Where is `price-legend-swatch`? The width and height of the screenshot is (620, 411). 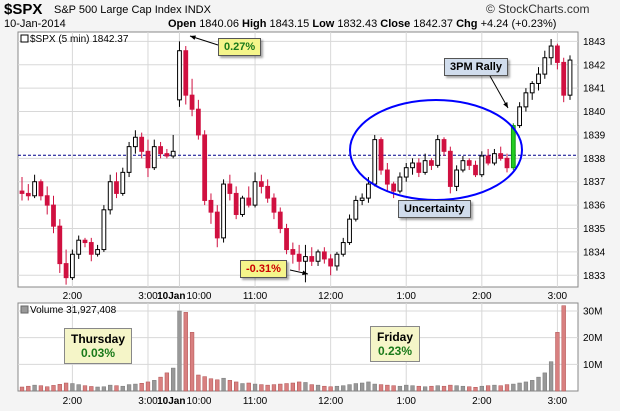 price-legend-swatch is located at coordinates (24, 38).